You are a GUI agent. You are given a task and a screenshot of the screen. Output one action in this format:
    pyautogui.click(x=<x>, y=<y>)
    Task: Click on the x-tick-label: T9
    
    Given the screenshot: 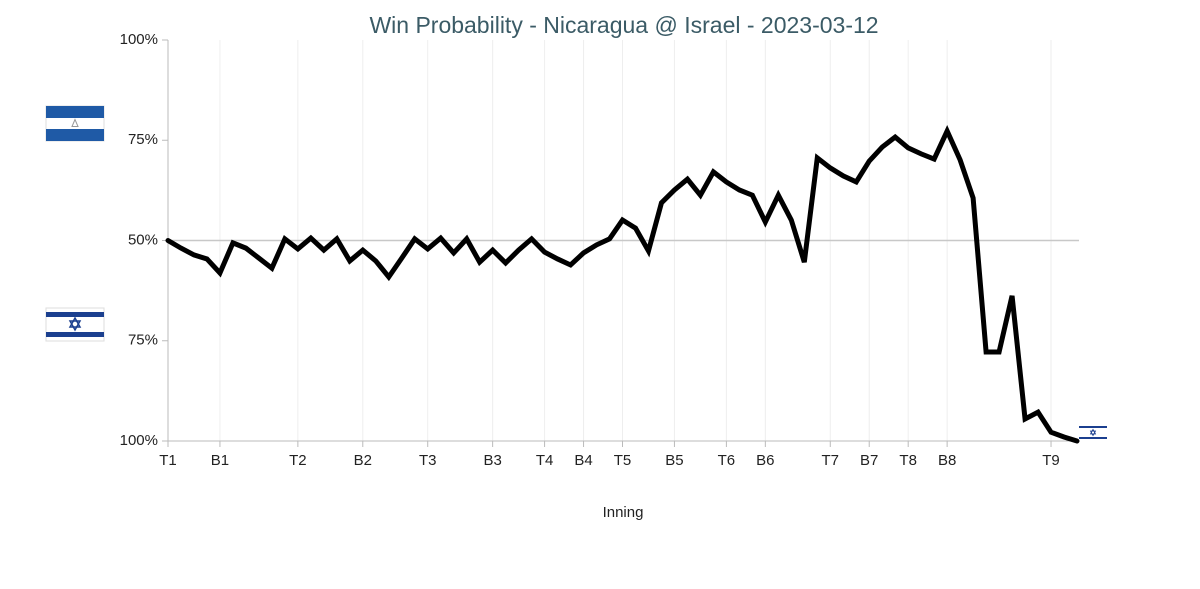 What is the action you would take?
    pyautogui.click(x=1051, y=460)
    